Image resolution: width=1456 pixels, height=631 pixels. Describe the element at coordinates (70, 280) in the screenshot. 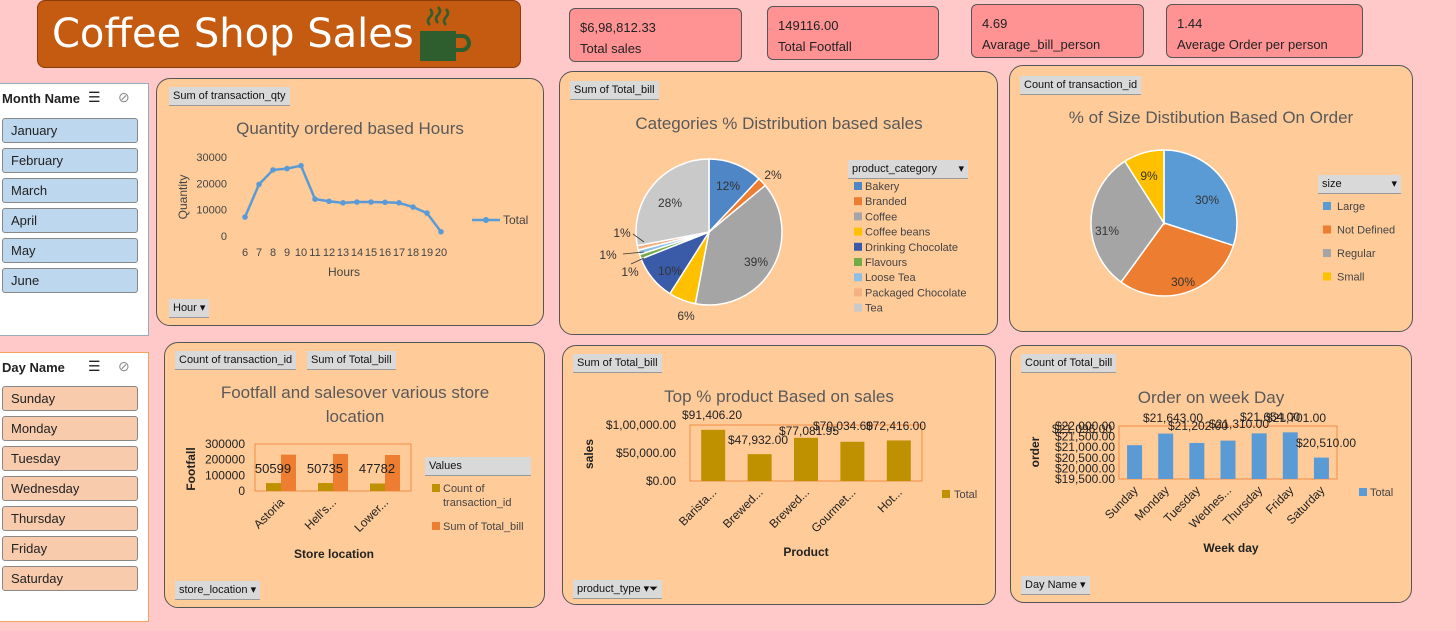

I see `slicer-item-june: June` at that location.